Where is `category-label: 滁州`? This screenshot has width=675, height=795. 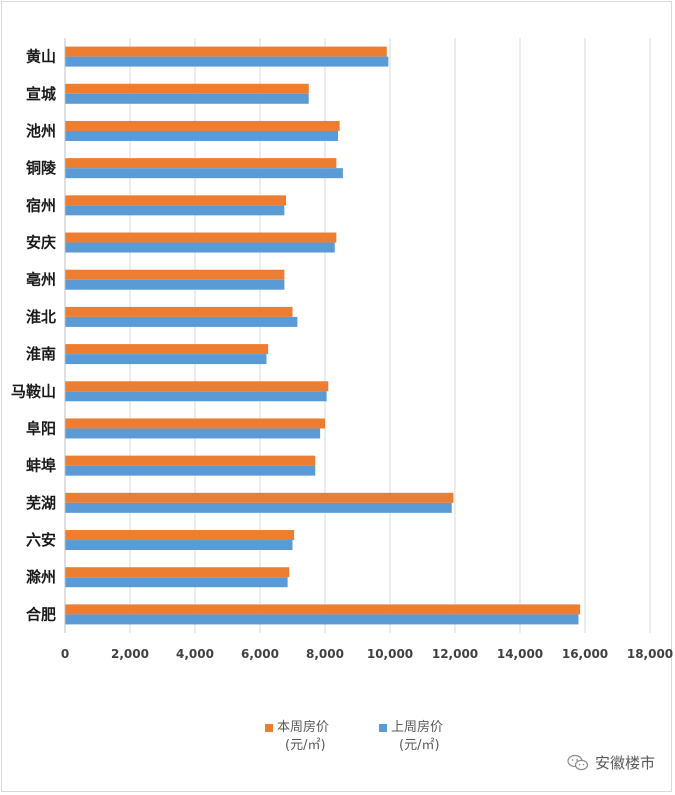 category-label: 滁州 is located at coordinates (41, 577).